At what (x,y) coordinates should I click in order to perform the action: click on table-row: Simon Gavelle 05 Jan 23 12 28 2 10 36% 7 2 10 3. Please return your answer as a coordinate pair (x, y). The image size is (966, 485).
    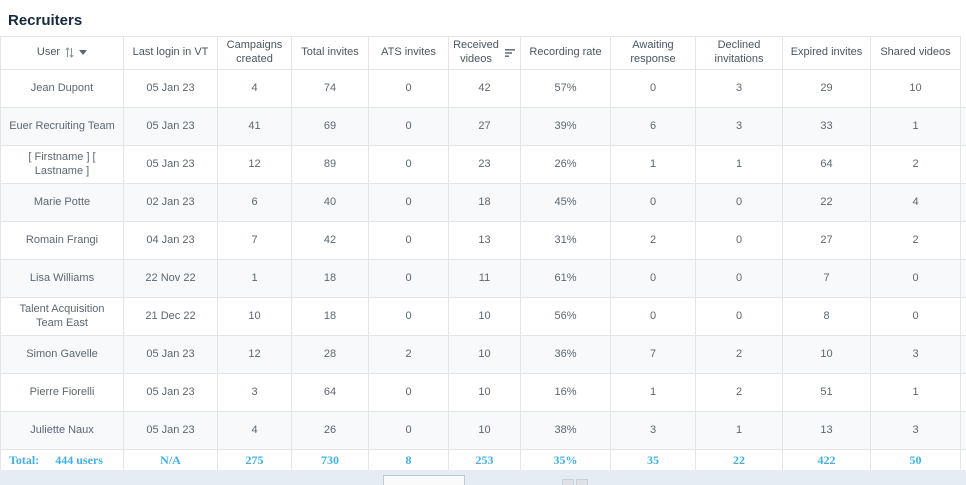
    Looking at the image, I should click on (483, 354).